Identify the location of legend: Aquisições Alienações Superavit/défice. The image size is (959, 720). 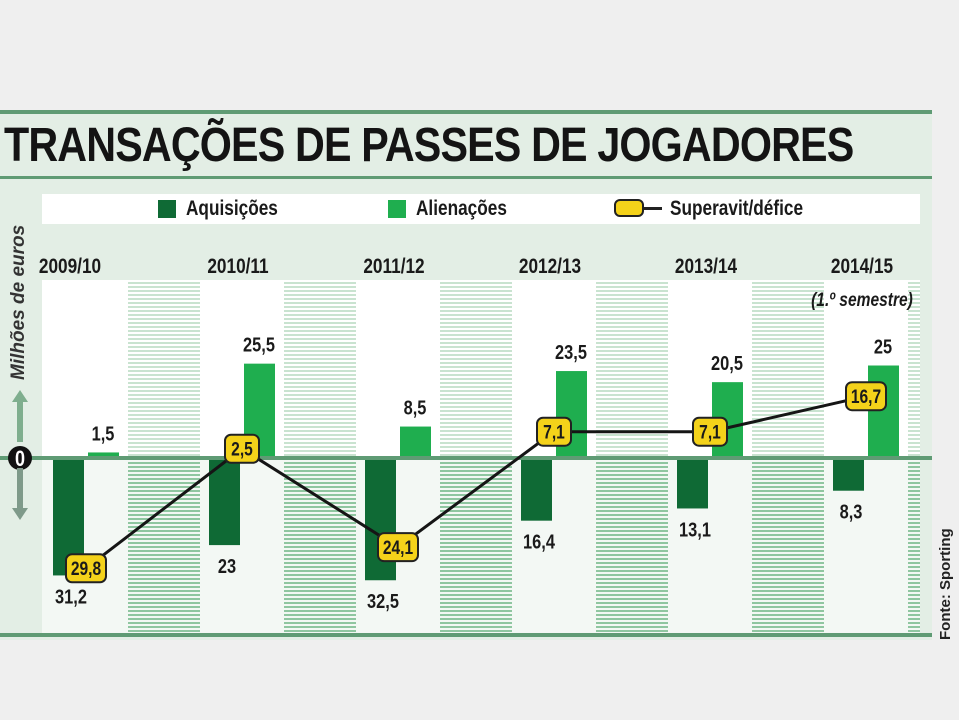
(481, 209).